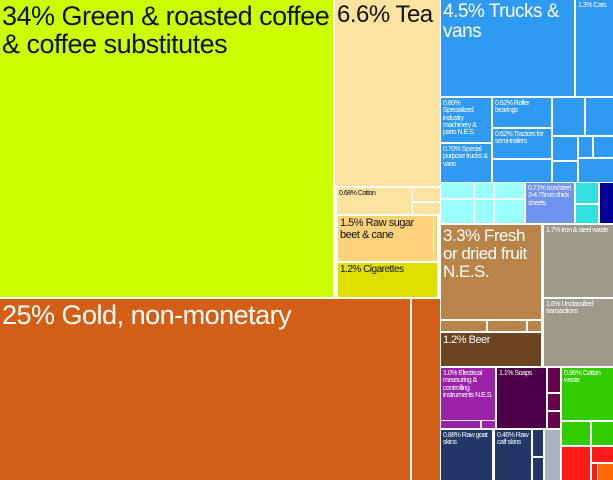  I want to click on treemap-cell: 1.6% Unclassified transactions, so click(578, 332).